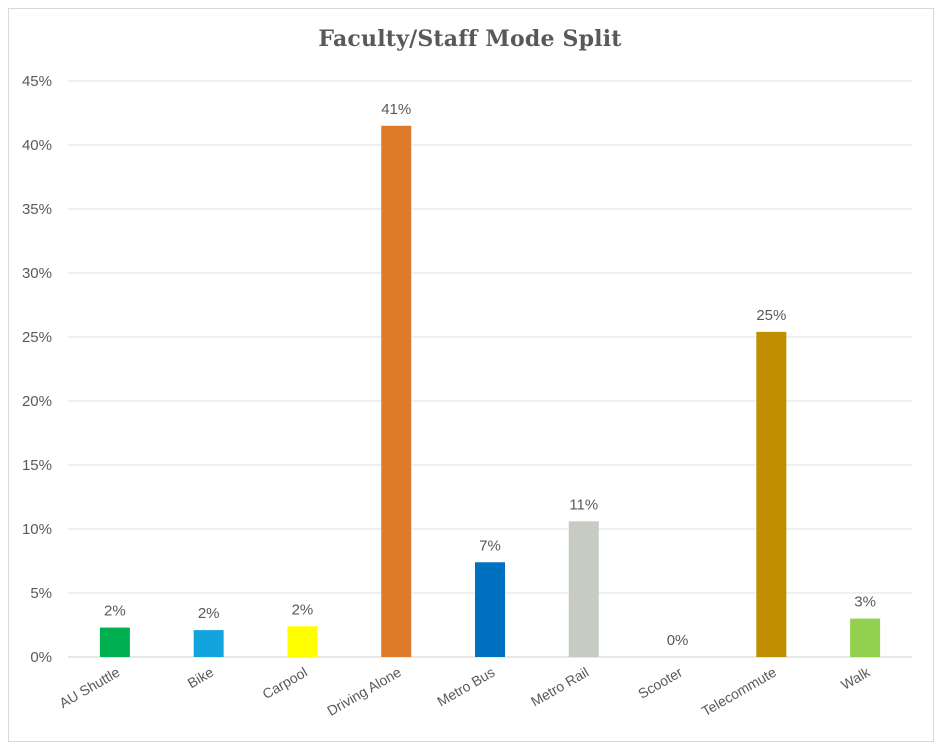 This screenshot has height=744, width=940. What do you see at coordinates (470, 39) in the screenshot?
I see `chart-title: Faculty/Staff Mode Split` at bounding box center [470, 39].